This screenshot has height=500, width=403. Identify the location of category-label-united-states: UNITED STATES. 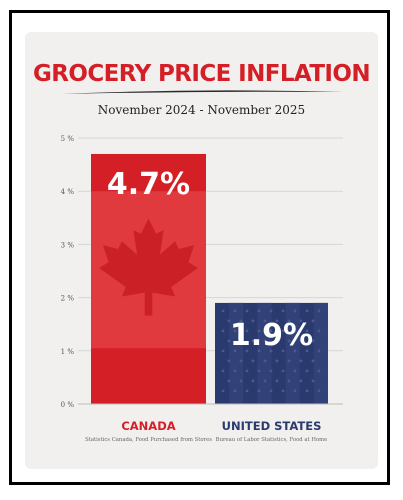
(271, 426).